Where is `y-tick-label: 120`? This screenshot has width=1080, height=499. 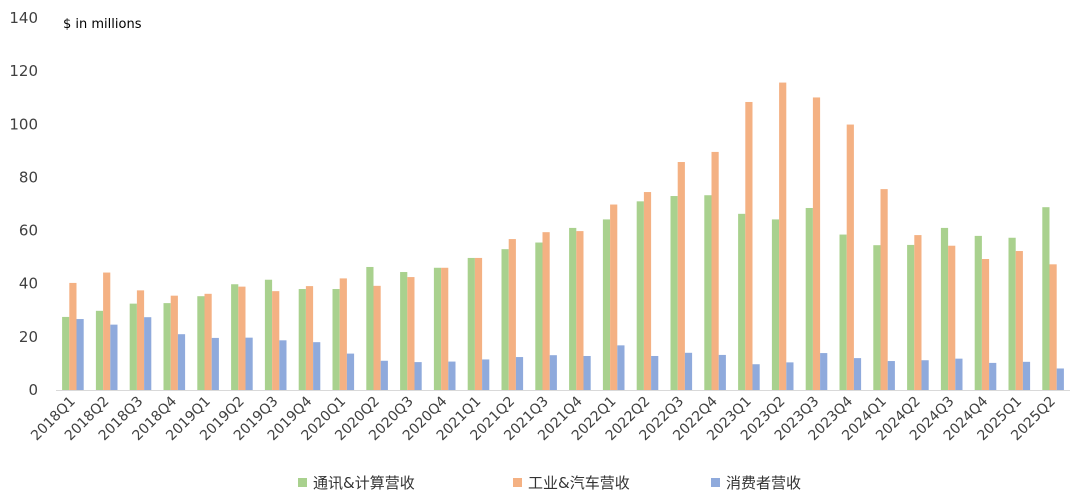
y-tick-label: 120 is located at coordinates (23, 71).